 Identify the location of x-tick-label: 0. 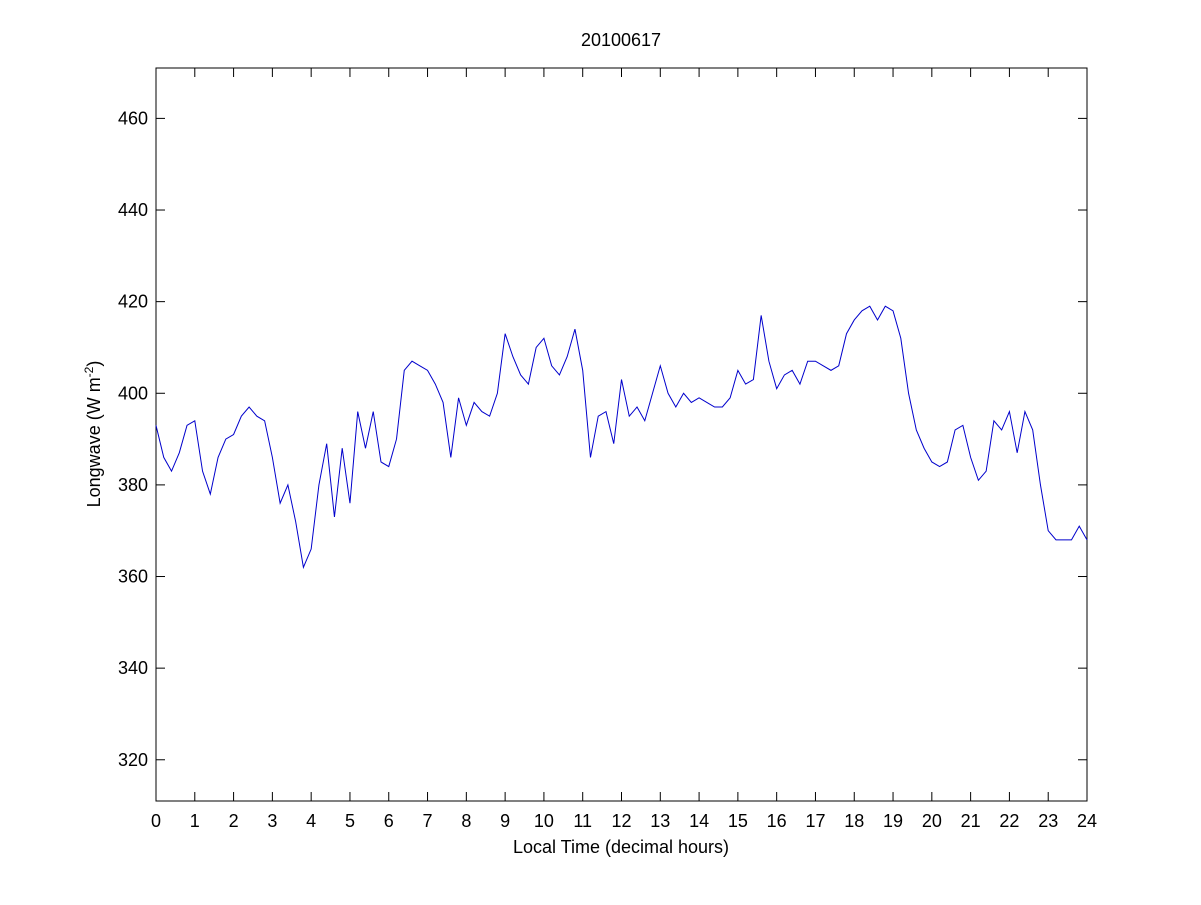
(156, 821).